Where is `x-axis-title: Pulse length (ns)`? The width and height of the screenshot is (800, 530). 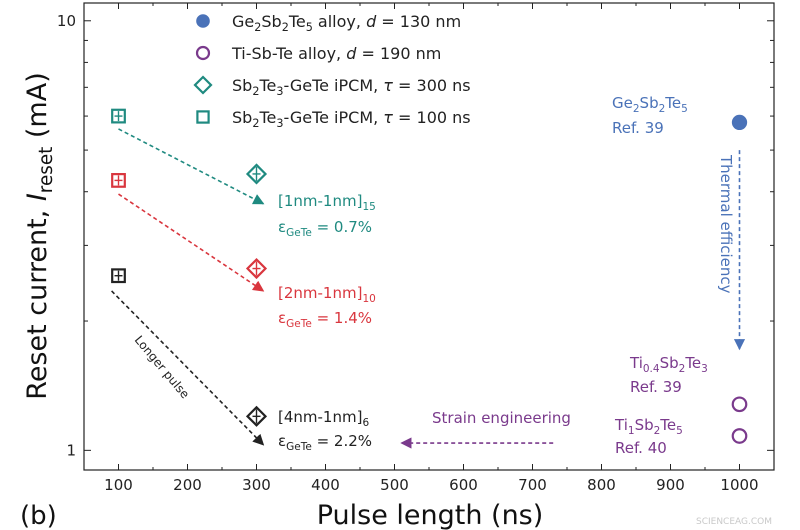
x-axis-title: Pulse length (ns) is located at coordinates (430, 515).